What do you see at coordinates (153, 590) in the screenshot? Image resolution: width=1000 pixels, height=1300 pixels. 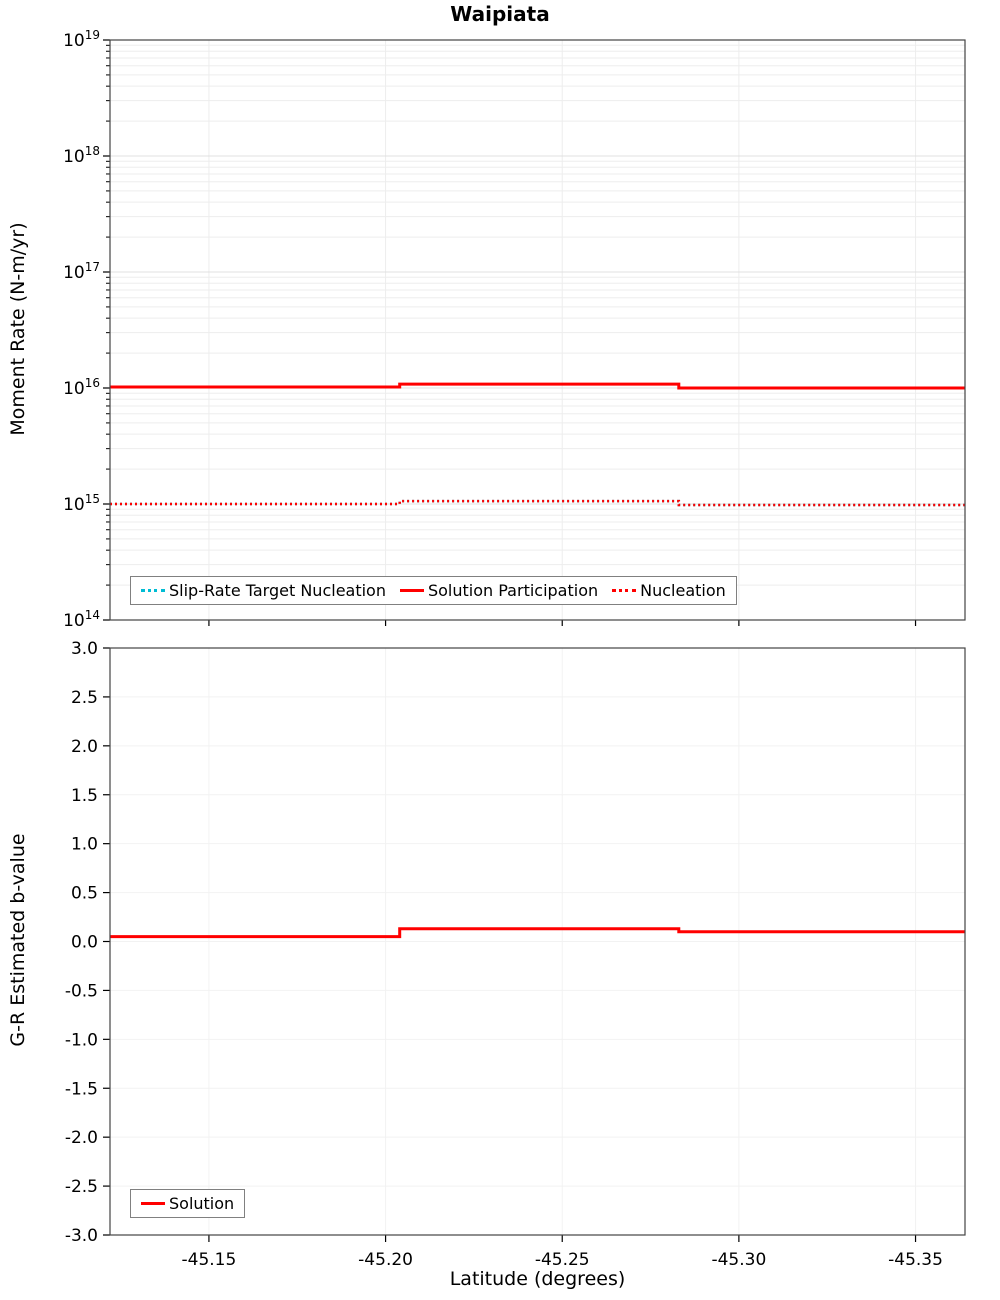 I see `legend-line-sample-slip-rate-target-nucleation` at bounding box center [153, 590].